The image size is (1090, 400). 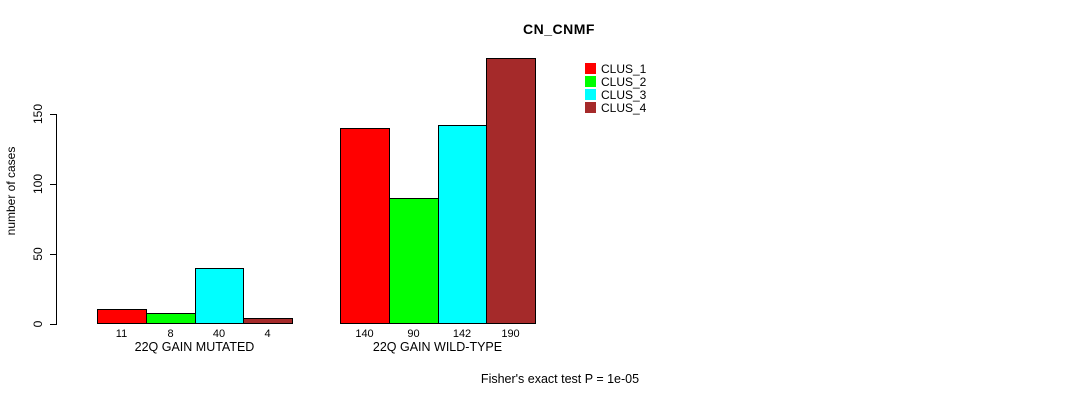 What do you see at coordinates (462, 334) in the screenshot?
I see `bar-value-label: 142` at bounding box center [462, 334].